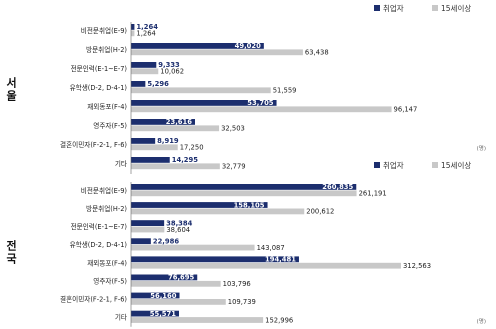  I want to click on data-label-national-pop15-0: 261,191, so click(373, 194).